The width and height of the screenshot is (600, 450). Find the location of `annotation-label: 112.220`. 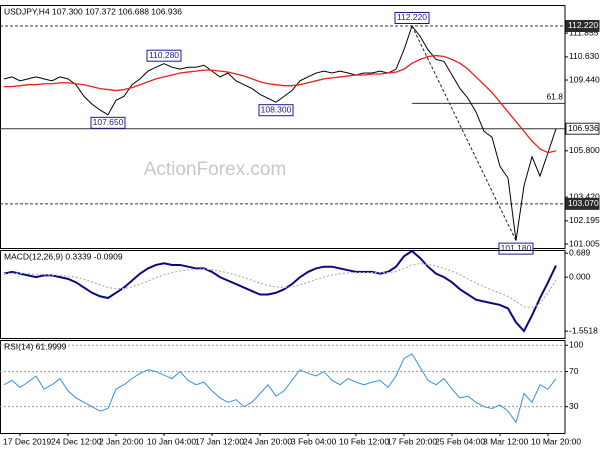

annotation-label: 112.220 is located at coordinates (412, 17).